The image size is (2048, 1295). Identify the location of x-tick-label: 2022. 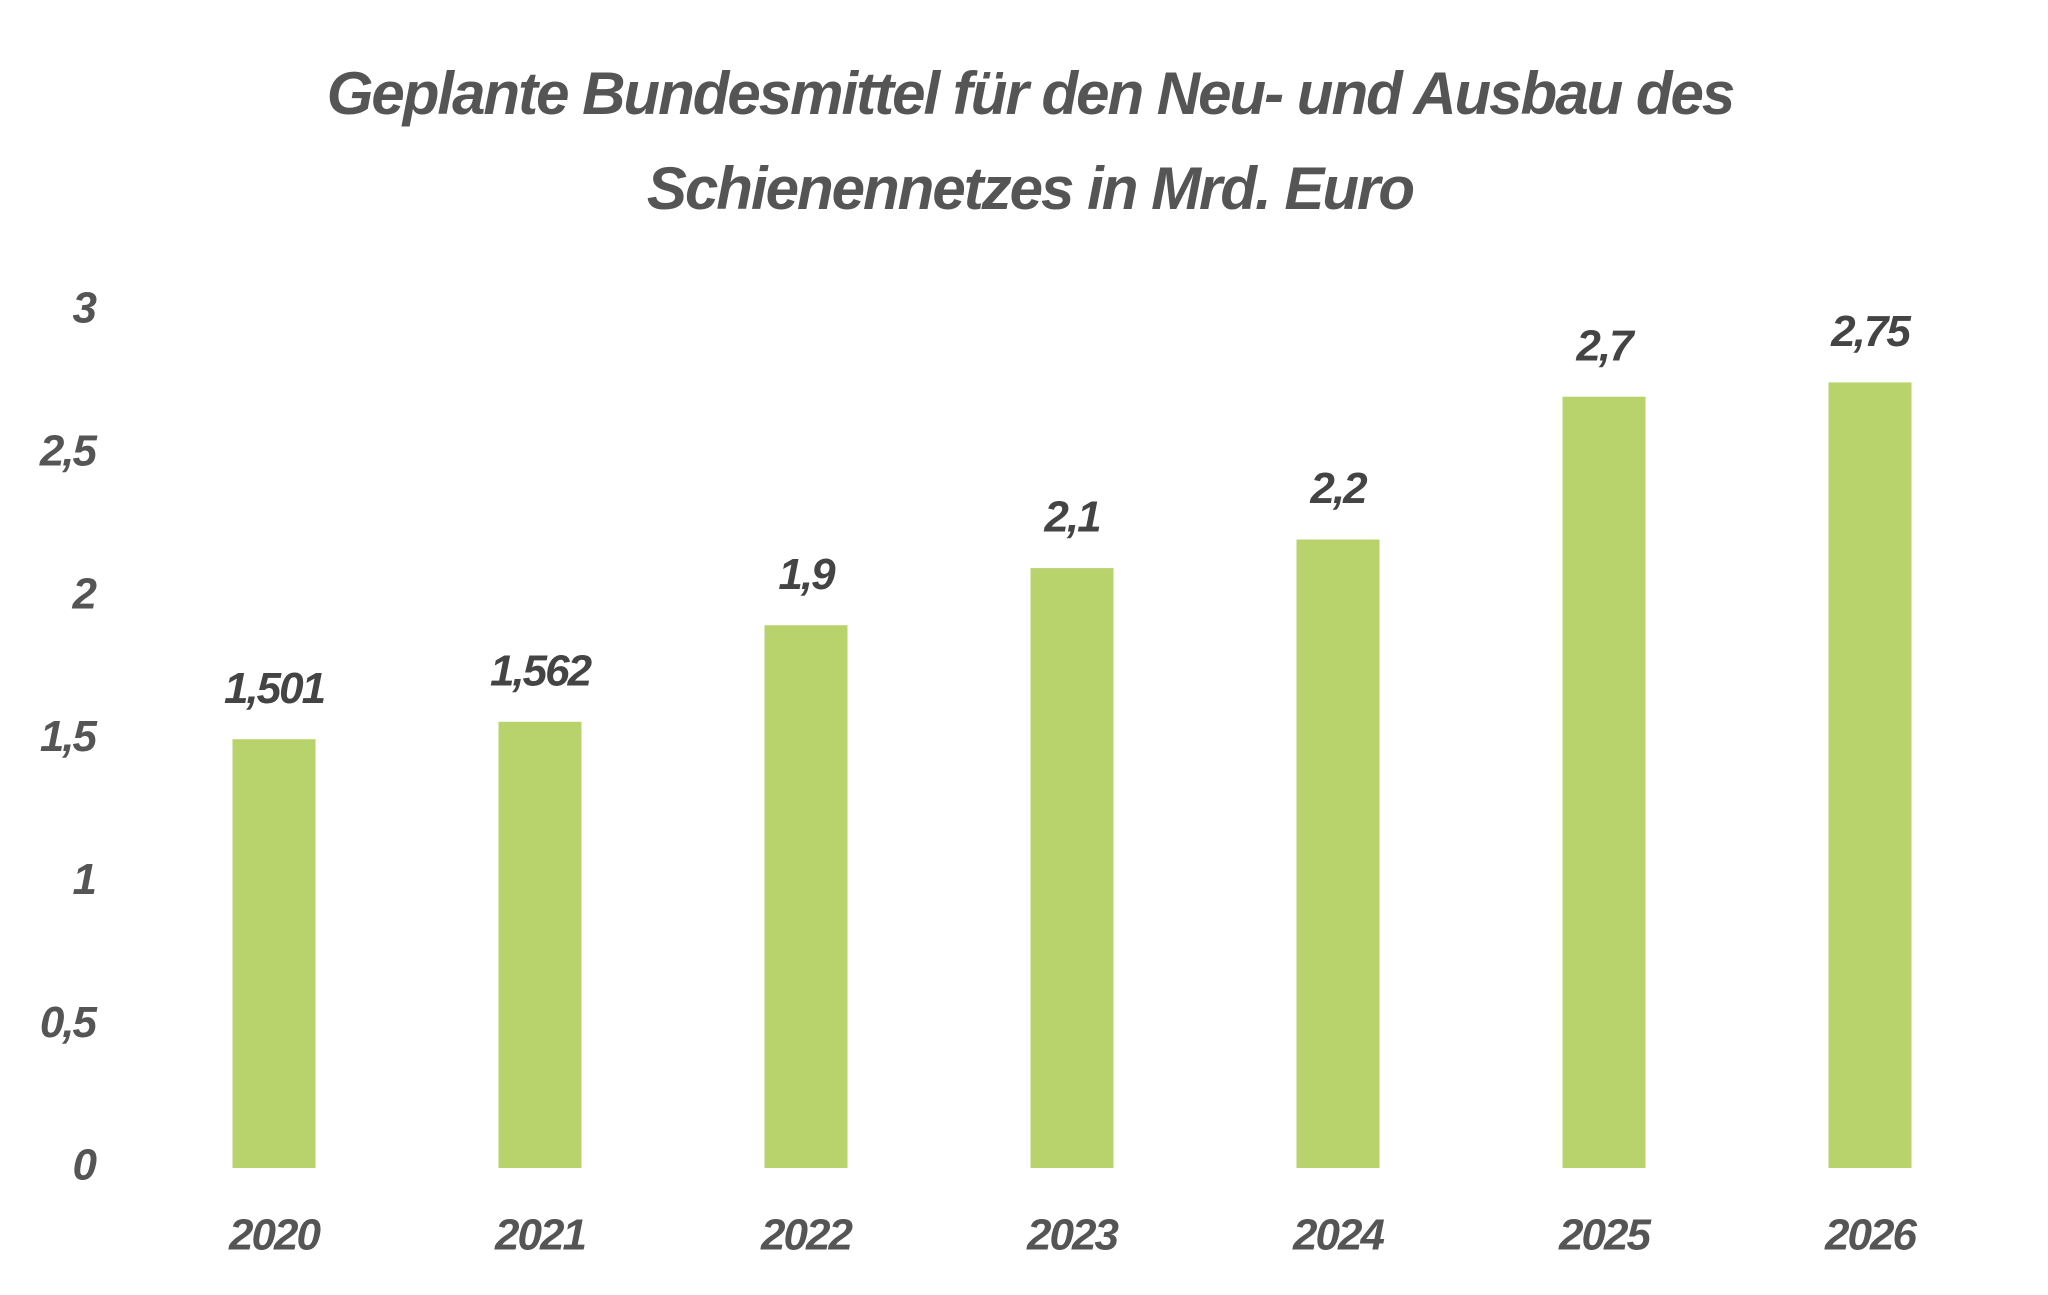
(806, 1235).